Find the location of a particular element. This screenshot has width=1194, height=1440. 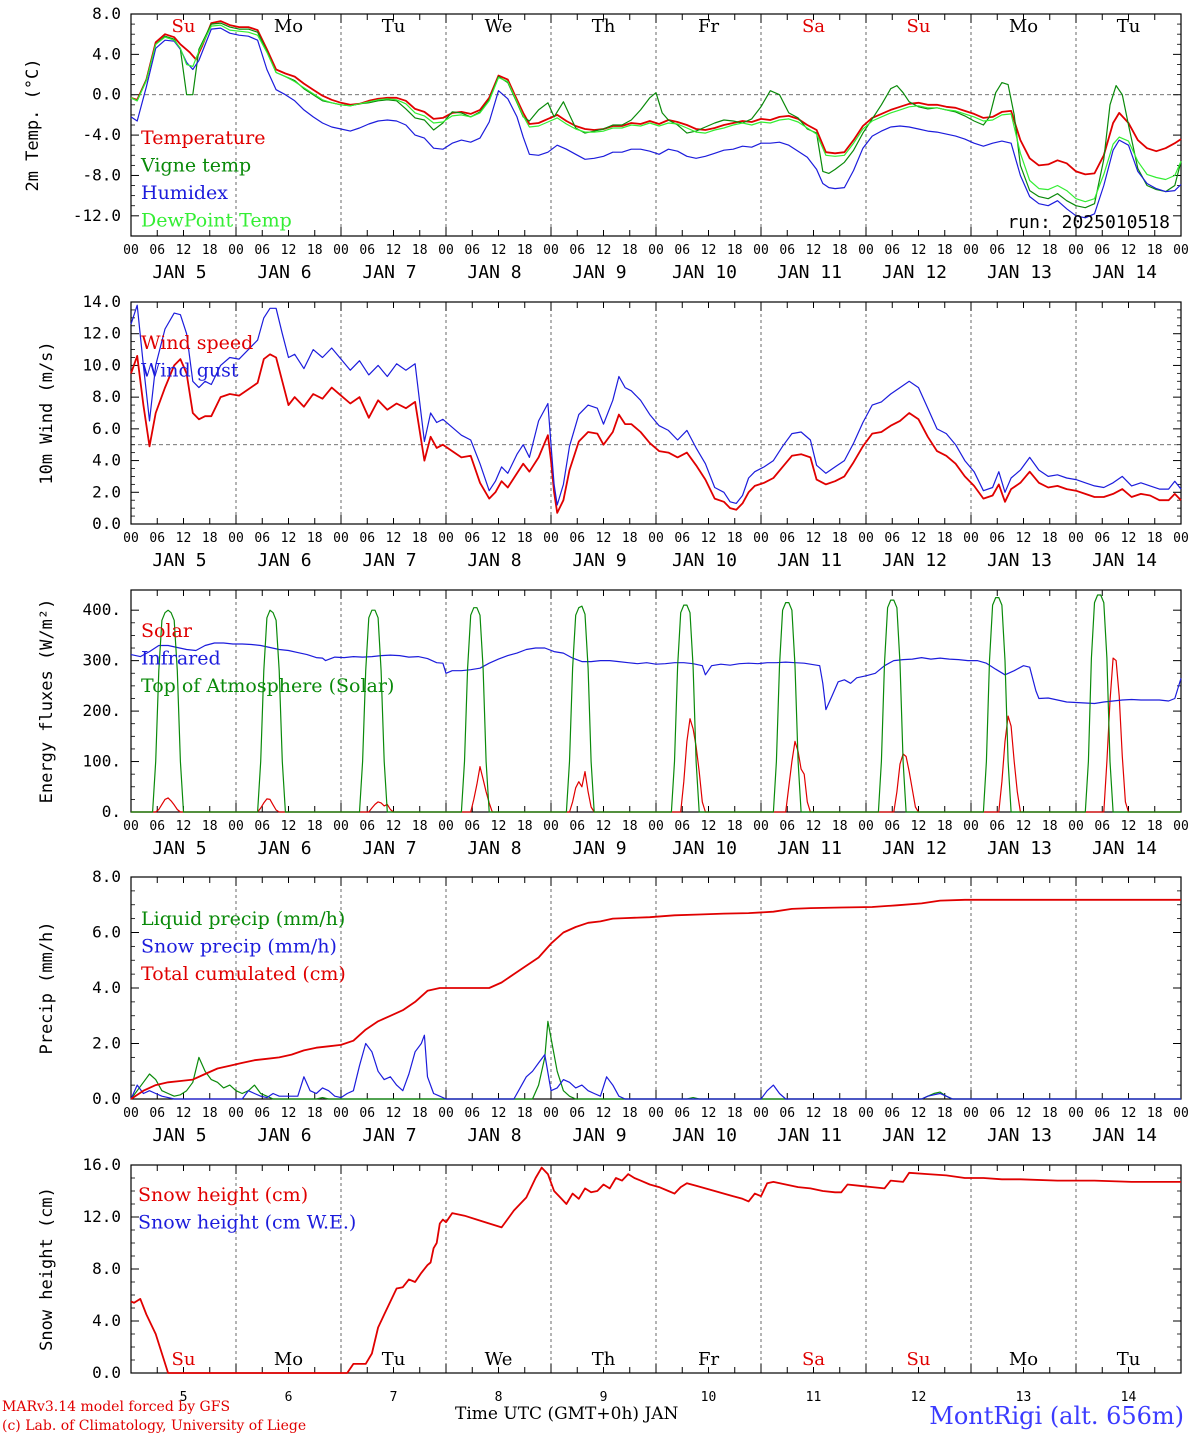

y-tick-label: 14.0 is located at coordinates (101, 301).